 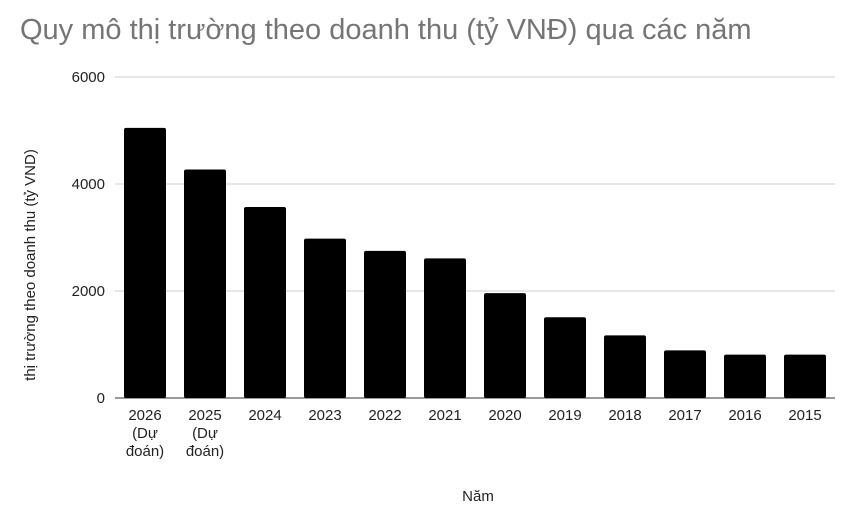 What do you see at coordinates (564, 415) in the screenshot?
I see `x-tick-label: 2019` at bounding box center [564, 415].